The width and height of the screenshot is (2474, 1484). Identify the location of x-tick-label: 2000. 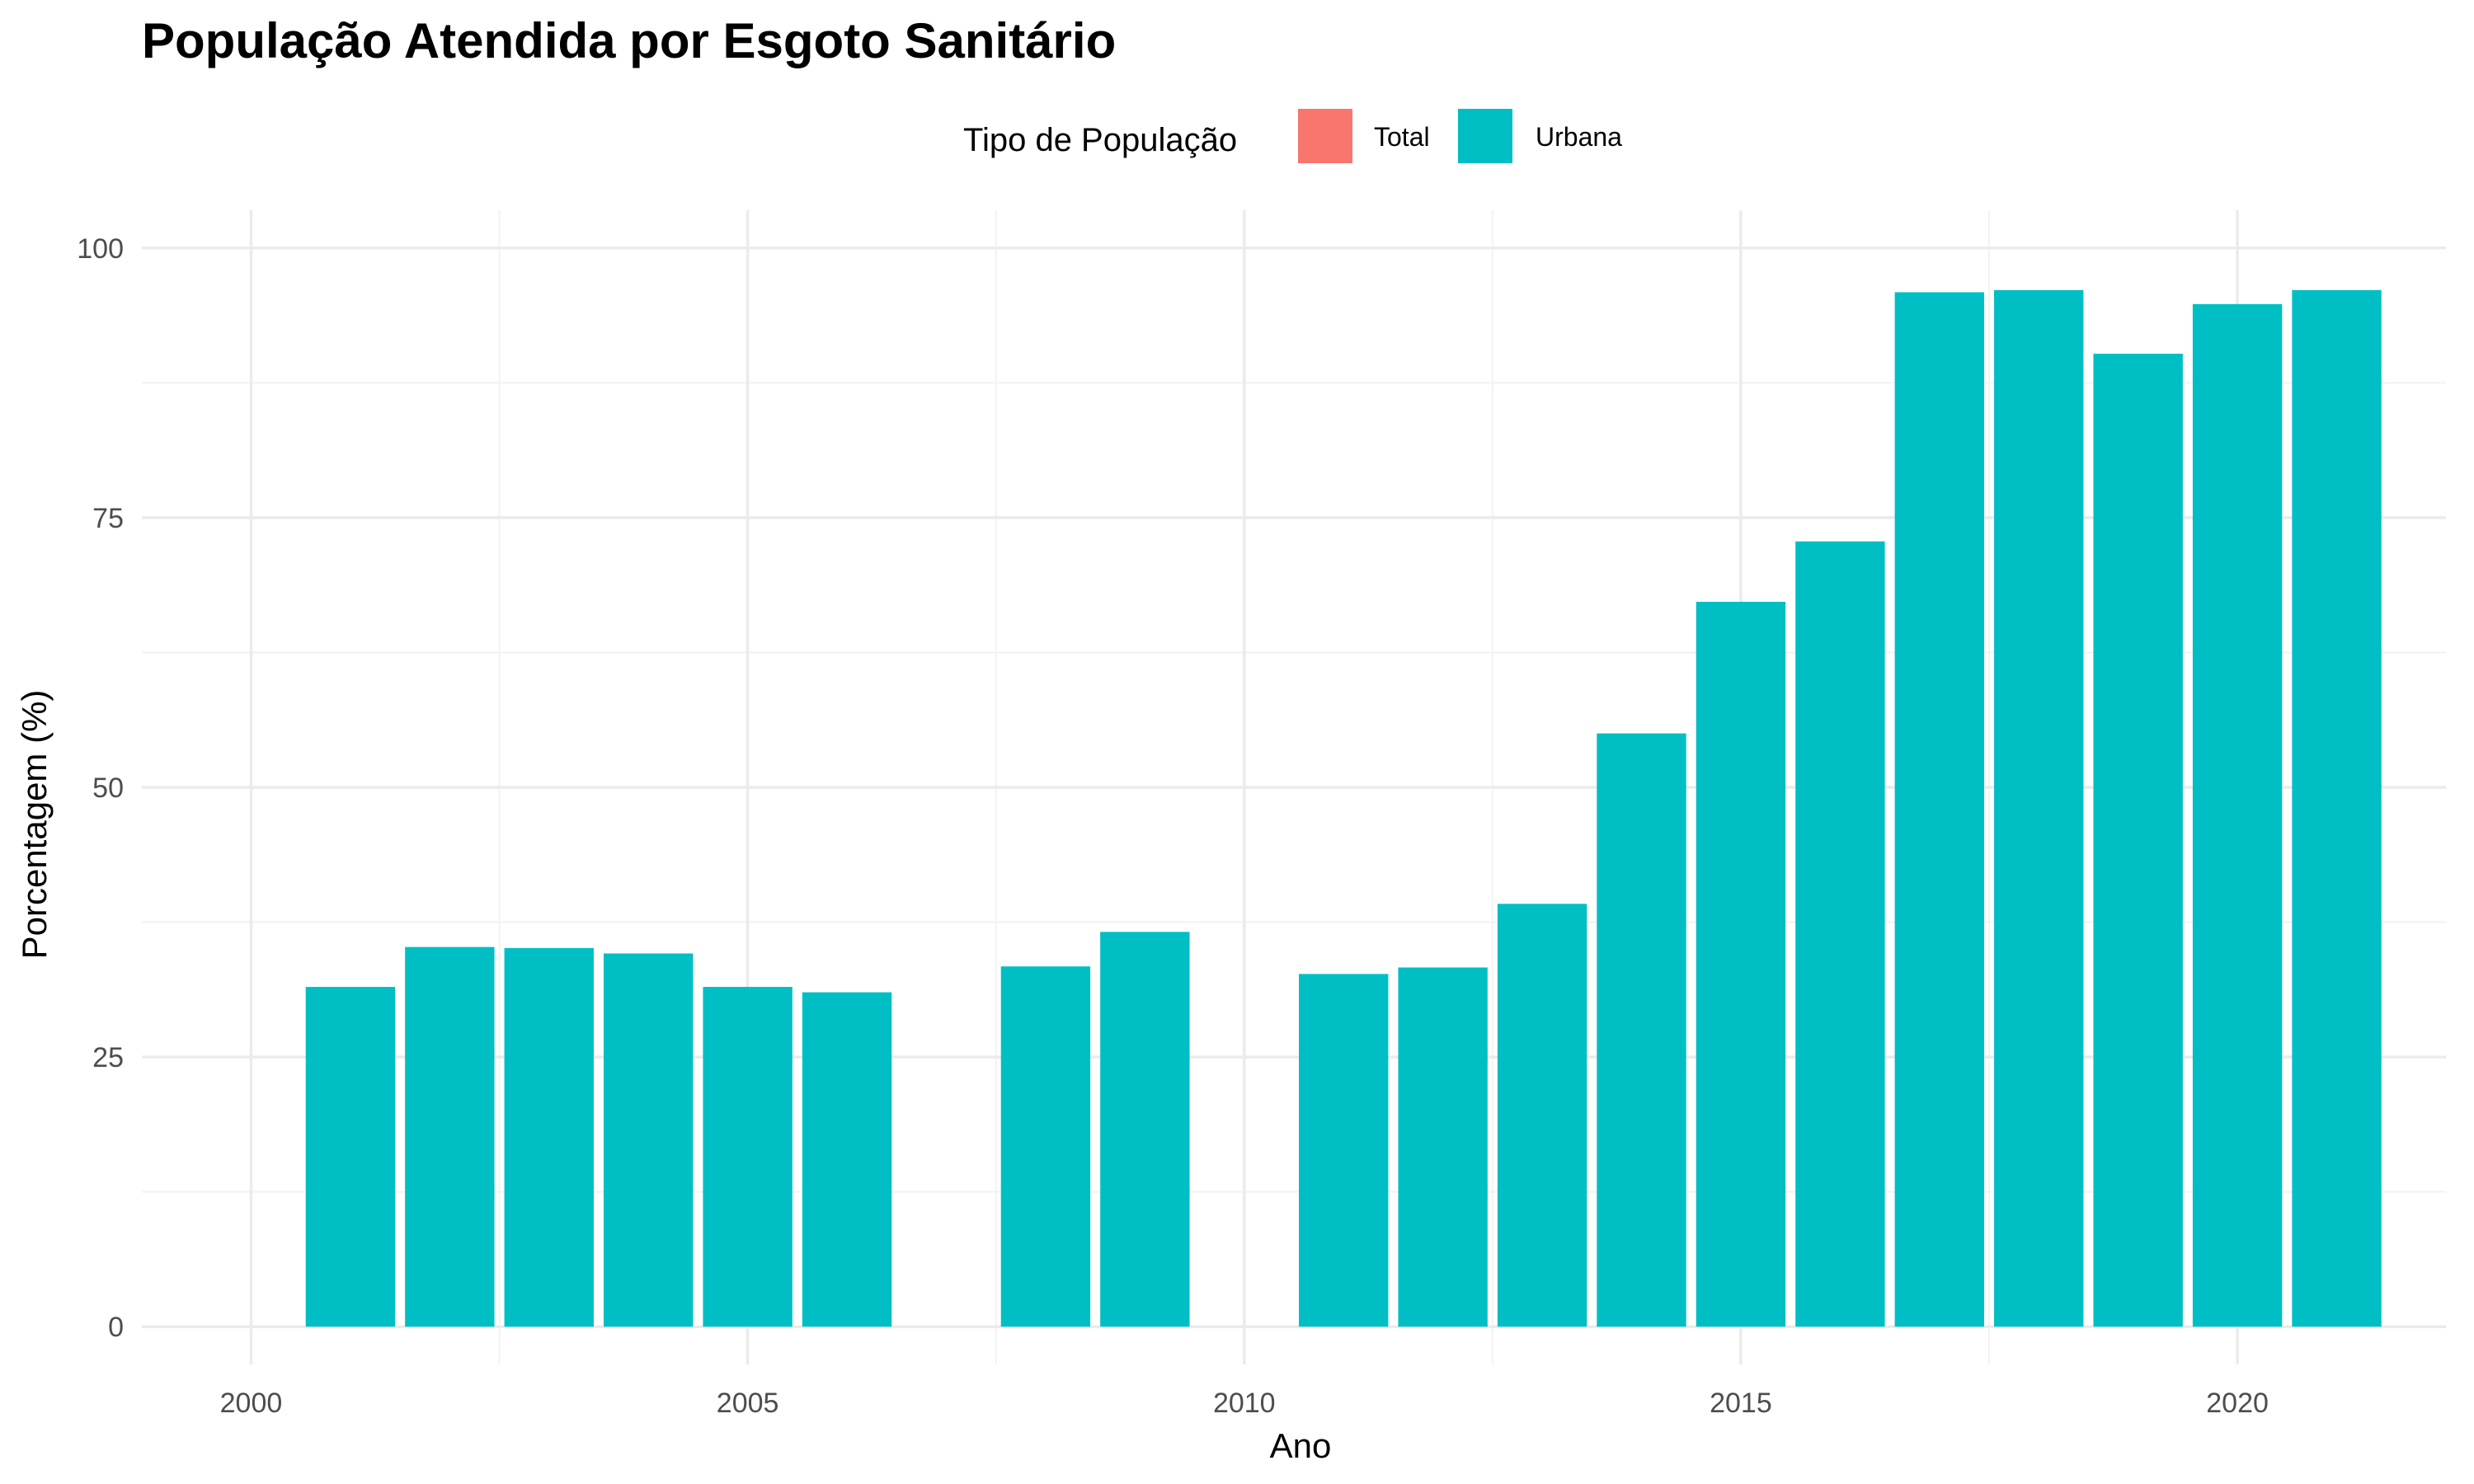
(251, 1403).